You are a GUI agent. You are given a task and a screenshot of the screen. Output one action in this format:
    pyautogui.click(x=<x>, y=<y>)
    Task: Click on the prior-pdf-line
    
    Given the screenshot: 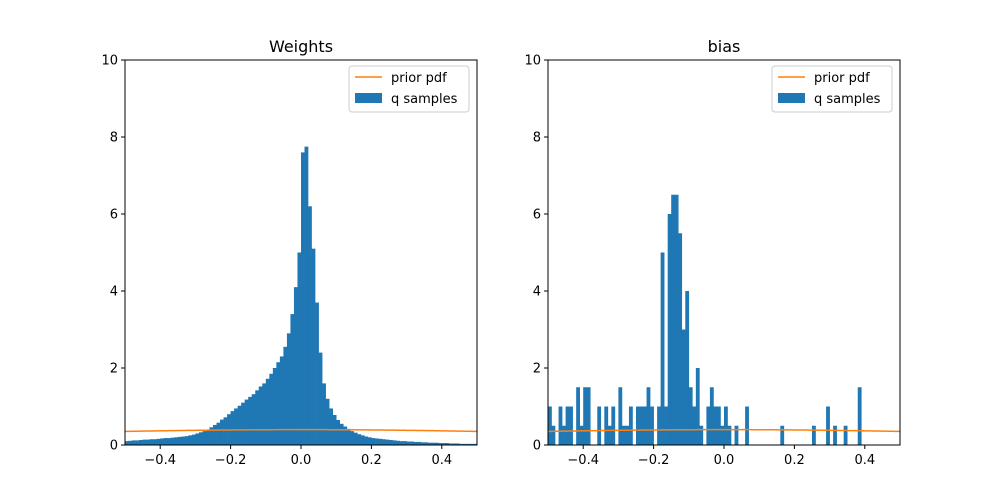 What is the action you would take?
    pyautogui.click(x=724, y=430)
    